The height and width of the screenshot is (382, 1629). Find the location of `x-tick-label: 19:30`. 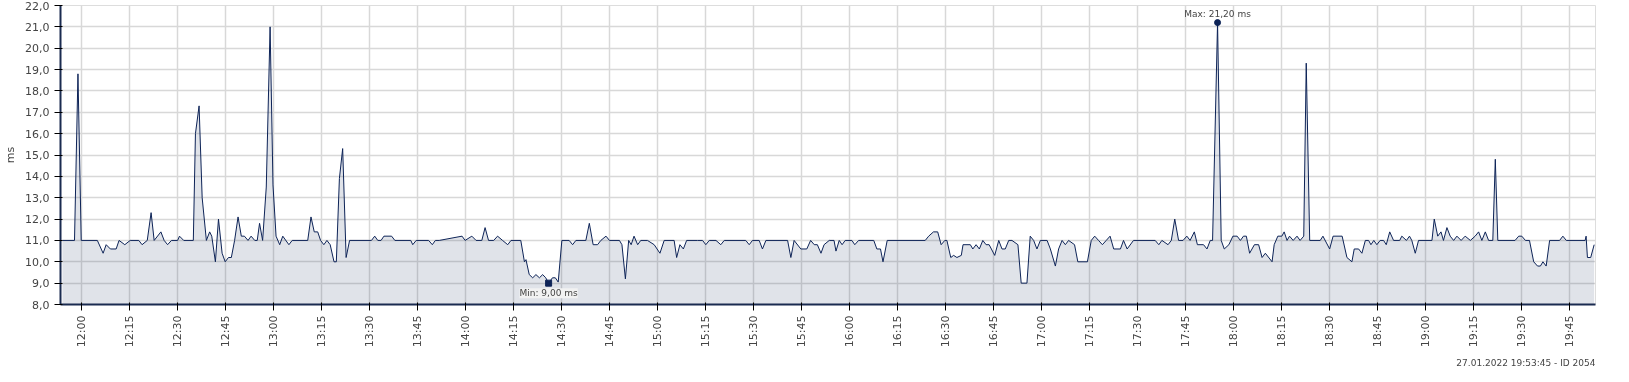

x-tick-label: 19:30 is located at coordinates (1521, 331).